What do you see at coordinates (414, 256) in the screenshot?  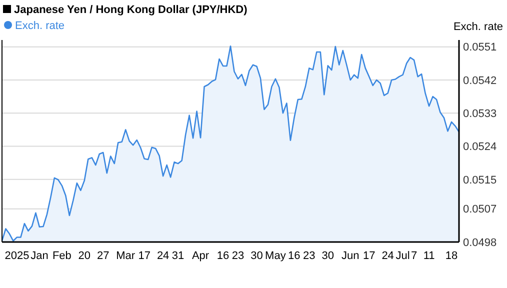 I see `x-tick-label: 7` at bounding box center [414, 256].